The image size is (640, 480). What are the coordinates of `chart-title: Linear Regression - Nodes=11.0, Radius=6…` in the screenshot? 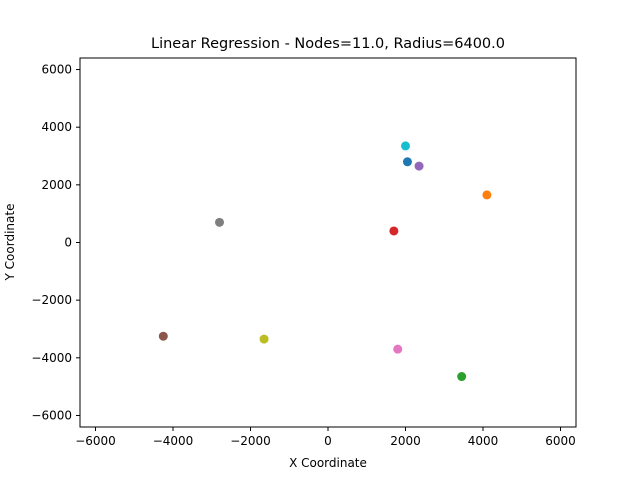 It's located at (328, 44).